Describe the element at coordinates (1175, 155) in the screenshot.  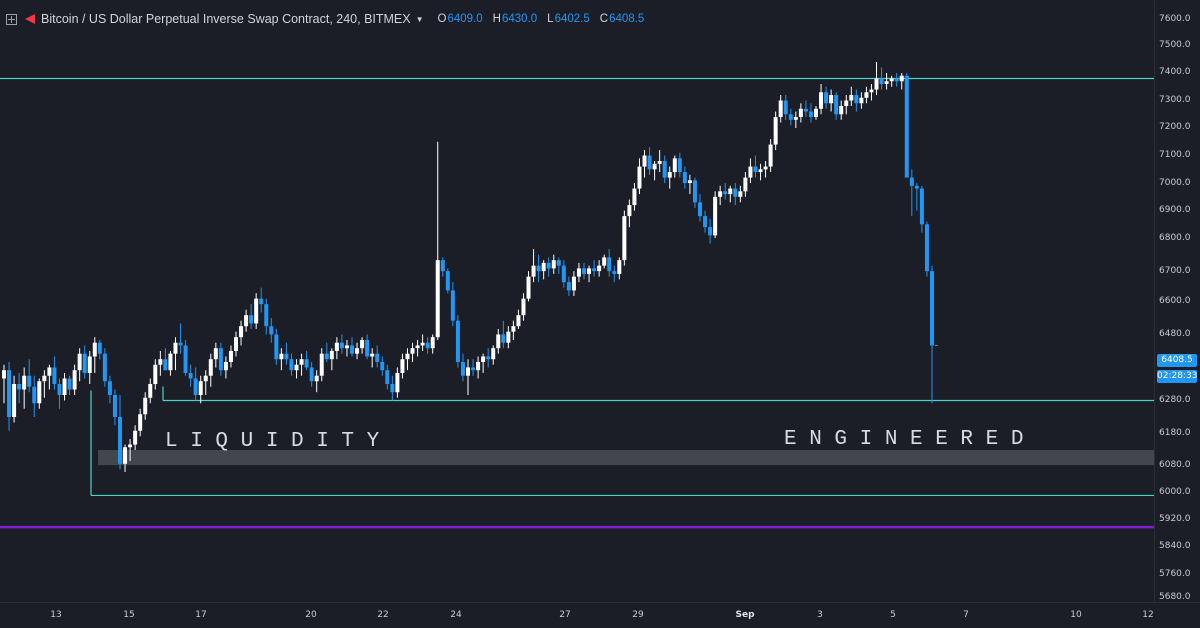
I see `price-tick-label: 7100.0` at that location.